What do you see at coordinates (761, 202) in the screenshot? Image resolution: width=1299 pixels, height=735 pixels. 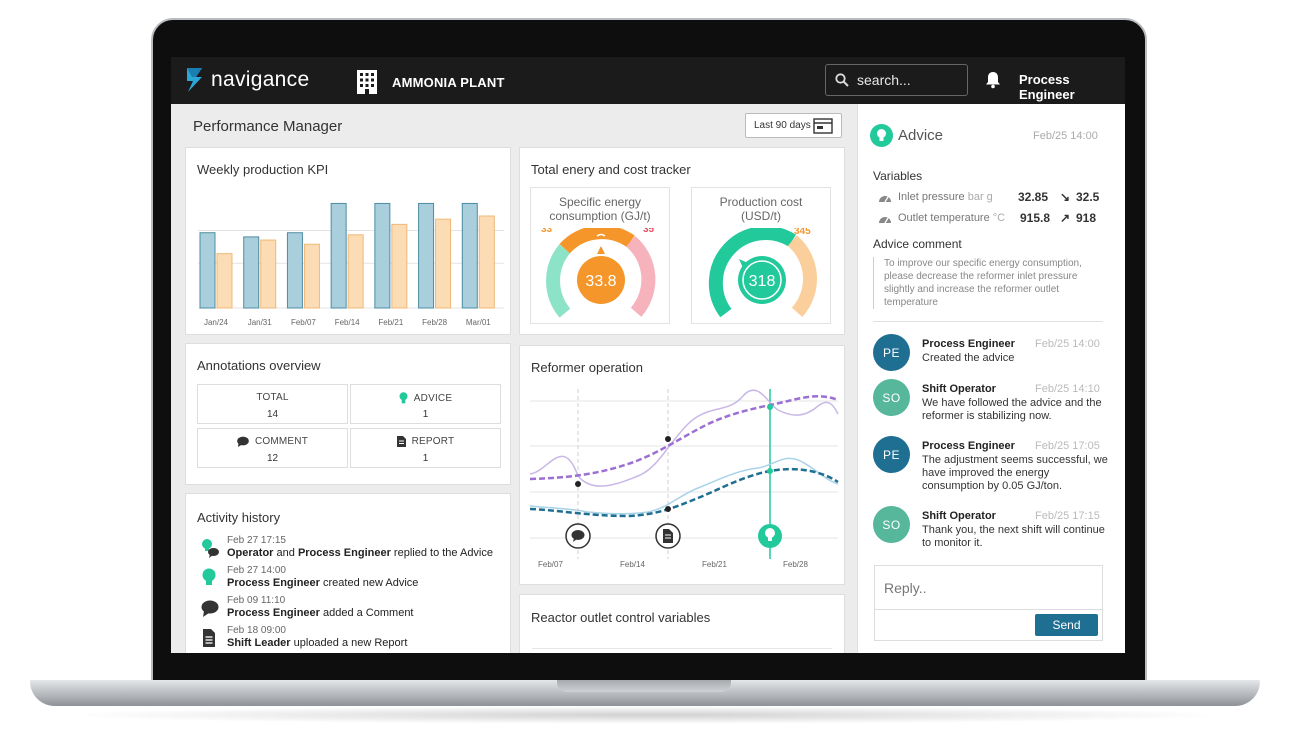 I see `cost-label-line1: Production cost` at bounding box center [761, 202].